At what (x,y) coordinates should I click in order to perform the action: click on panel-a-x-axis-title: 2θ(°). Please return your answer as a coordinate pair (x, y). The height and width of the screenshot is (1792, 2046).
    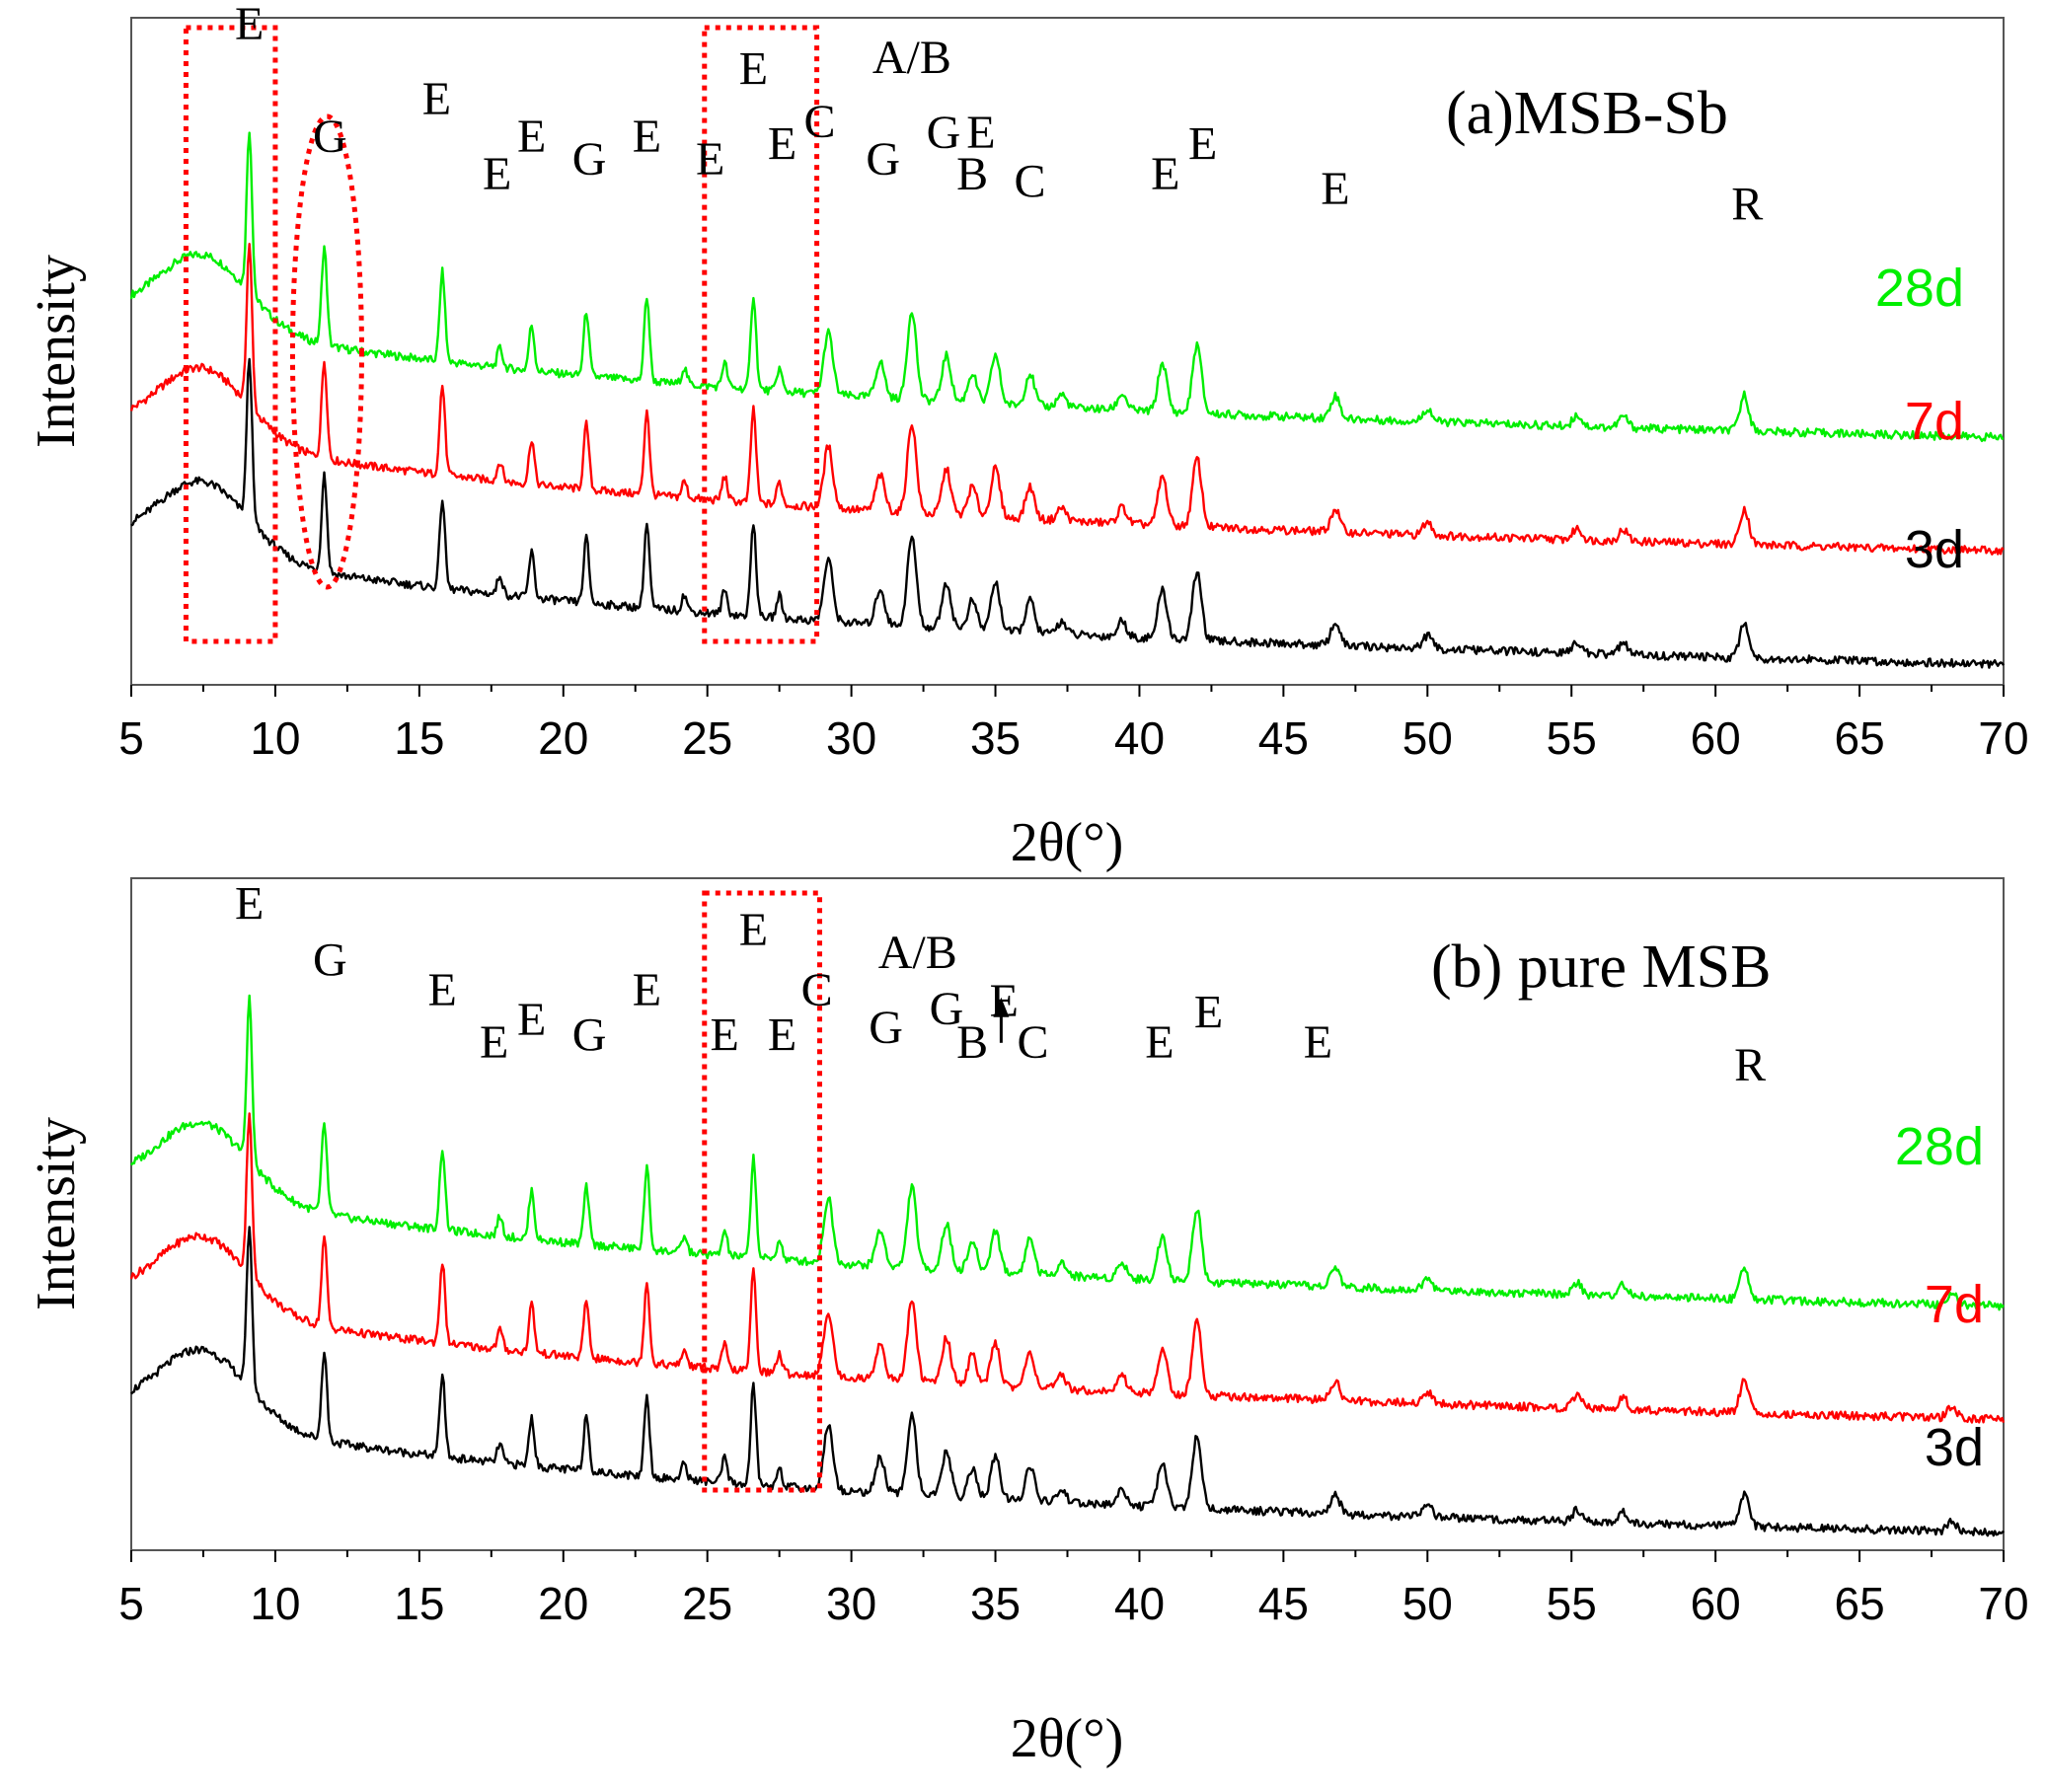
    Looking at the image, I should click on (1067, 843).